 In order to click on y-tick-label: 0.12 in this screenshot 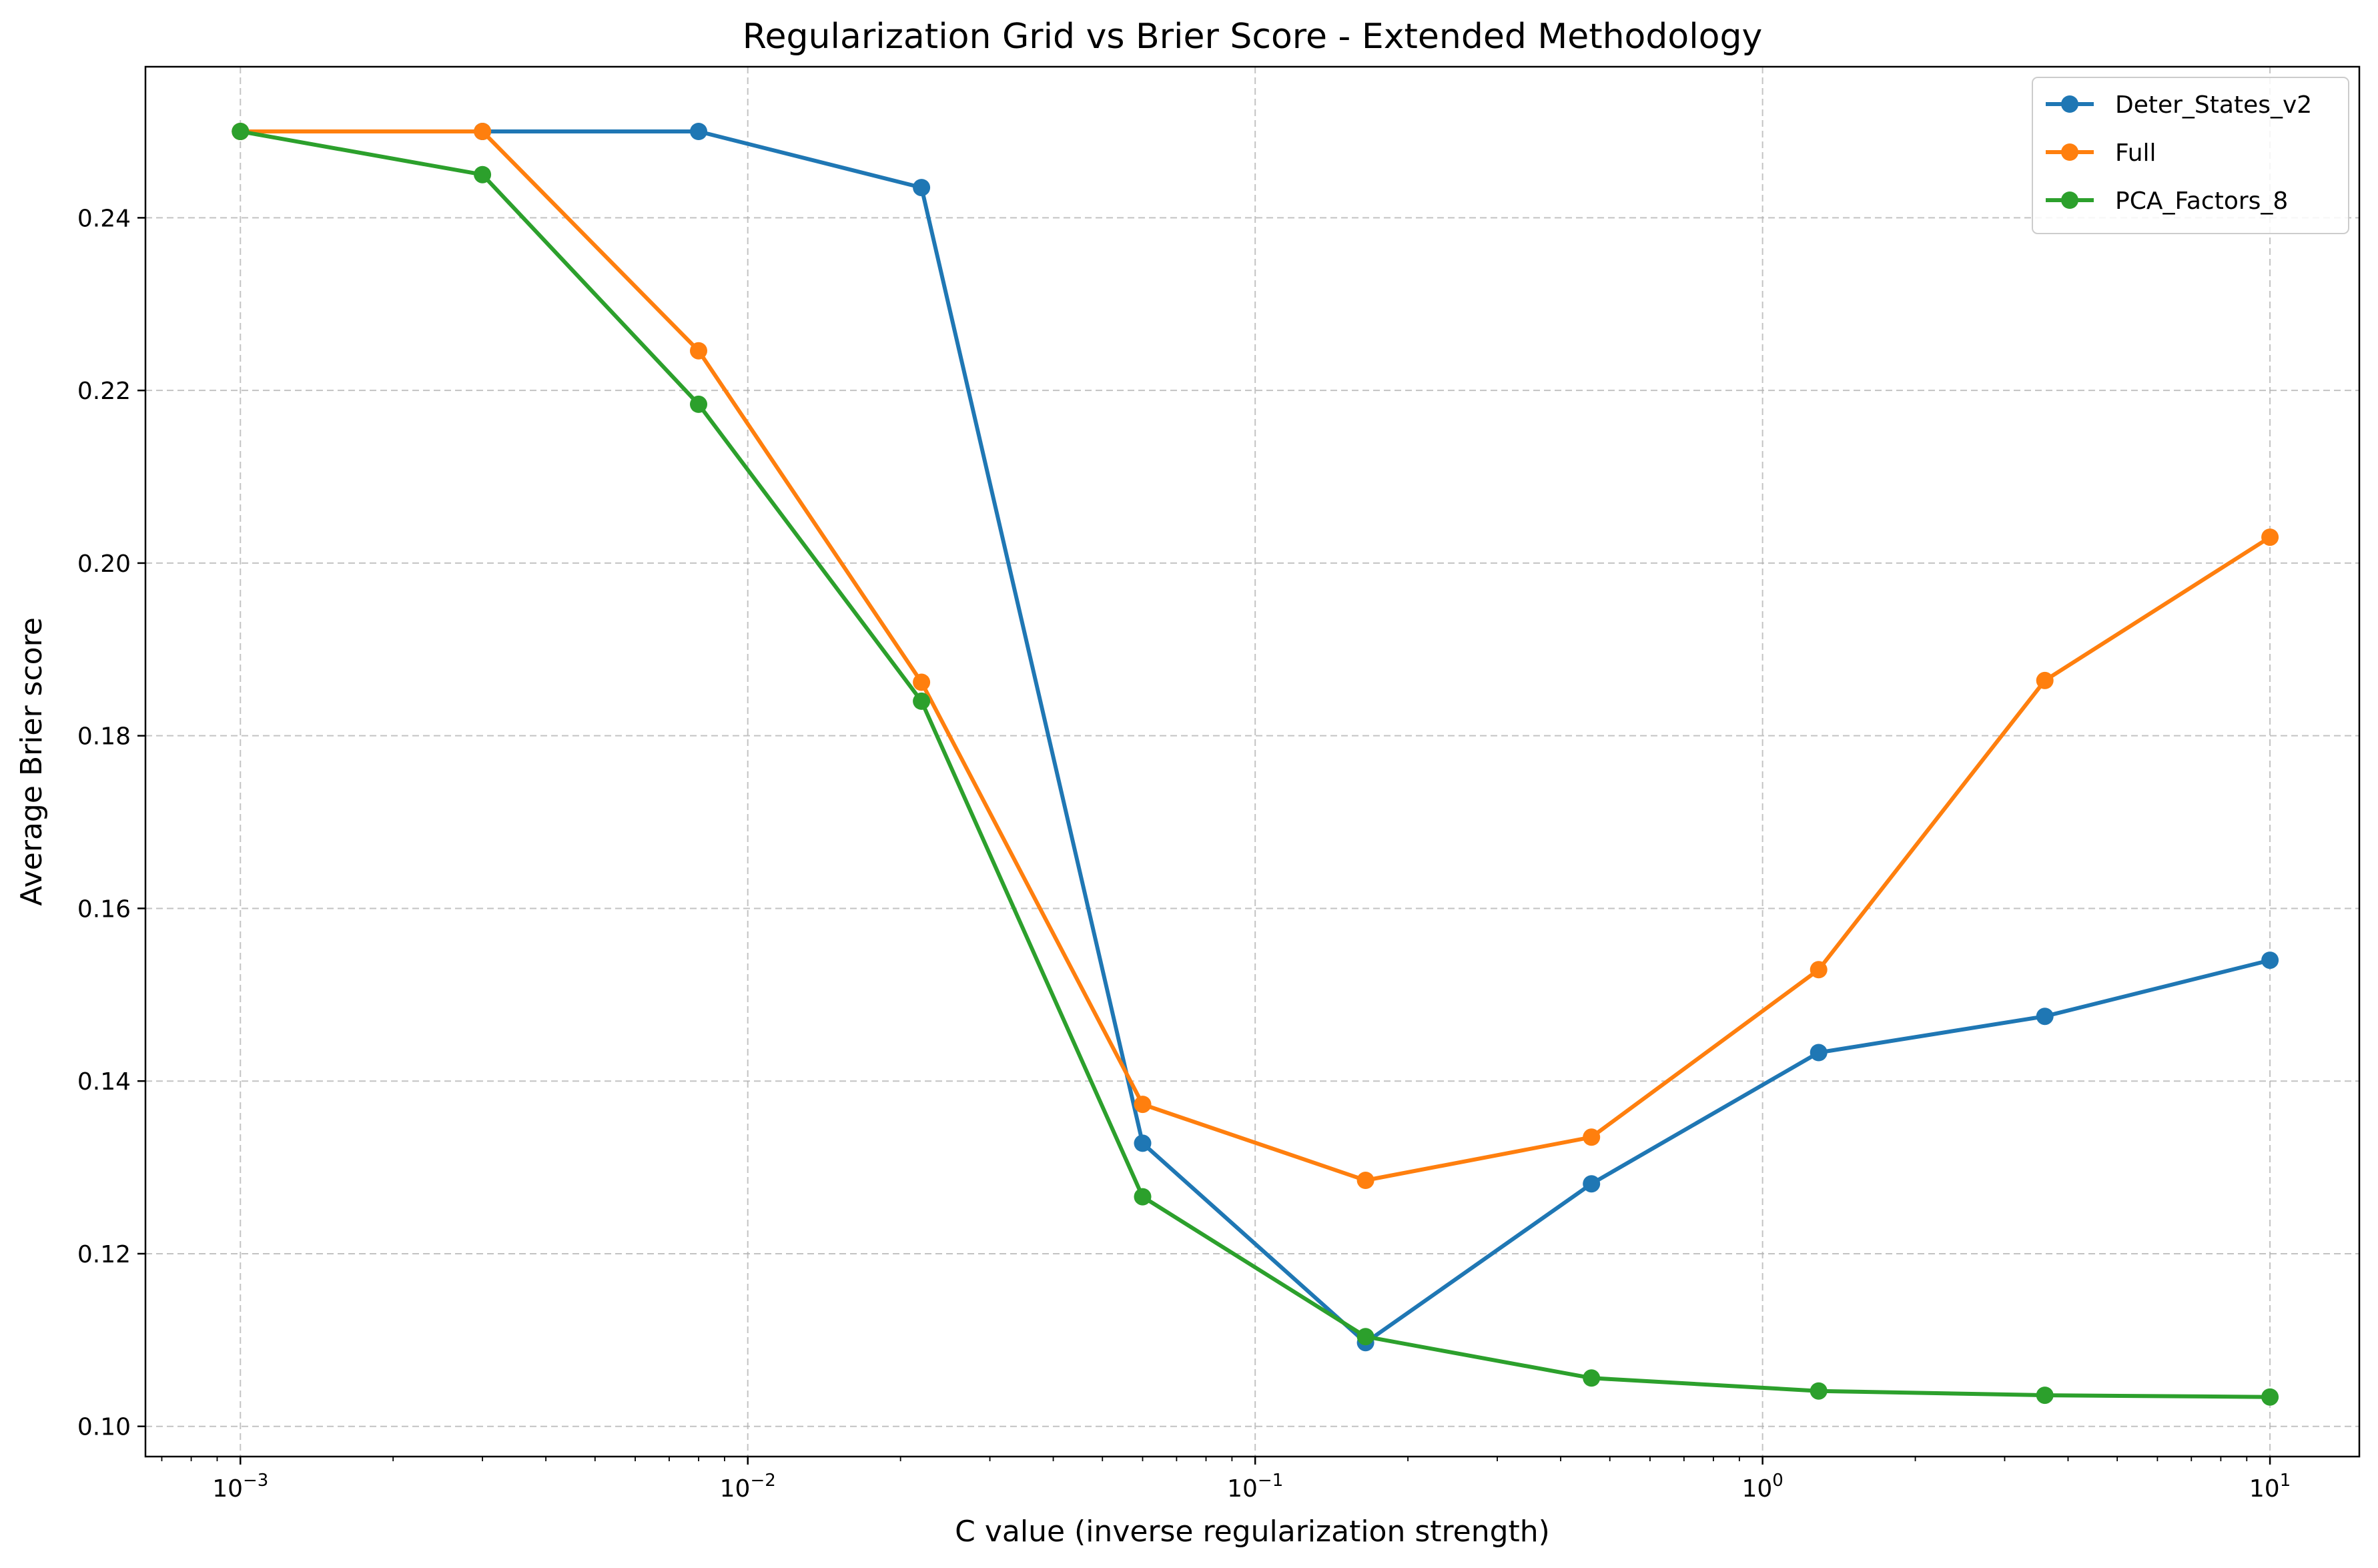, I will do `click(104, 1255)`.